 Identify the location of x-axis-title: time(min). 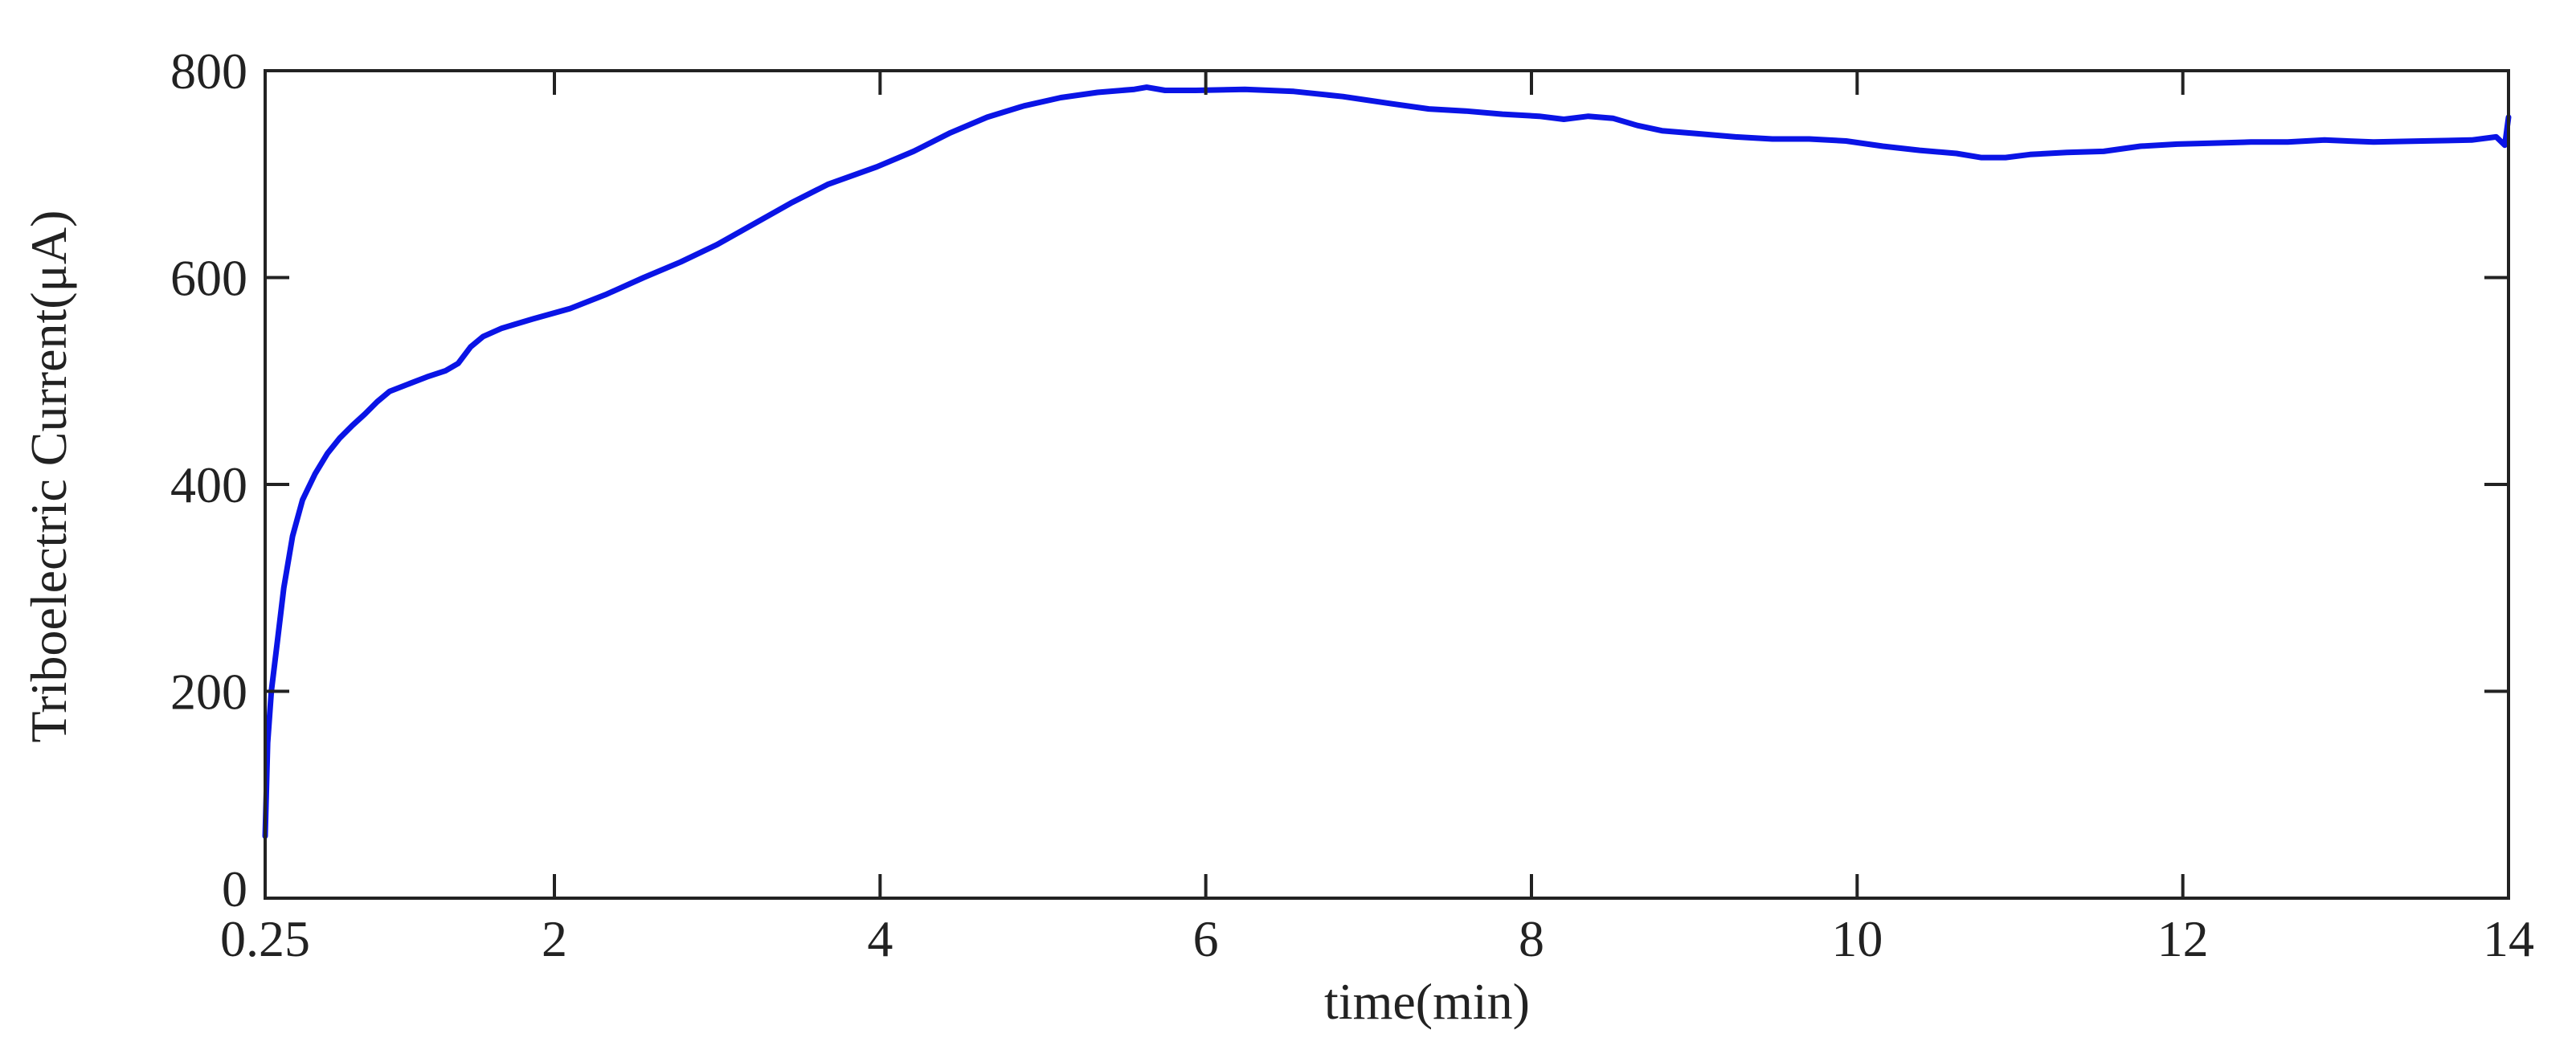
(1427, 1001).